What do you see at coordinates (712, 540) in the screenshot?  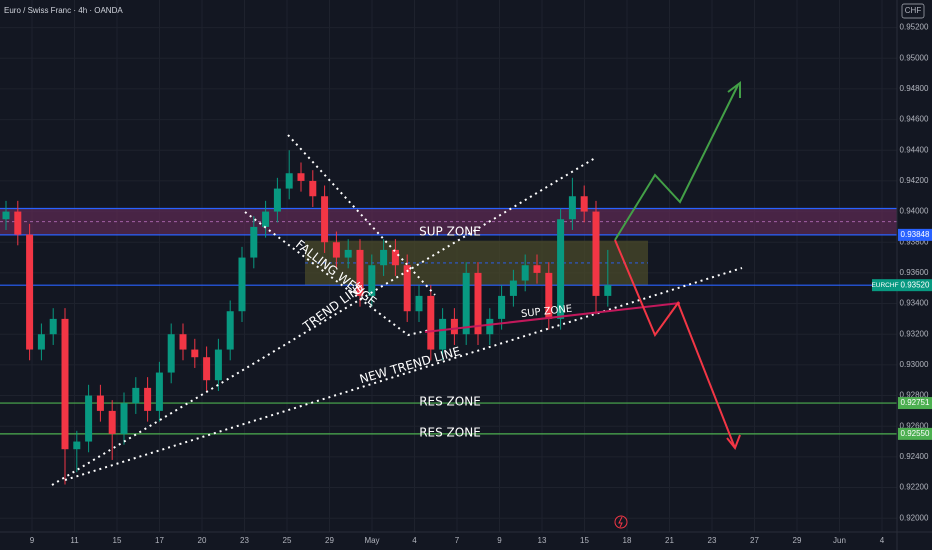 I see `x-tick-label: 23` at bounding box center [712, 540].